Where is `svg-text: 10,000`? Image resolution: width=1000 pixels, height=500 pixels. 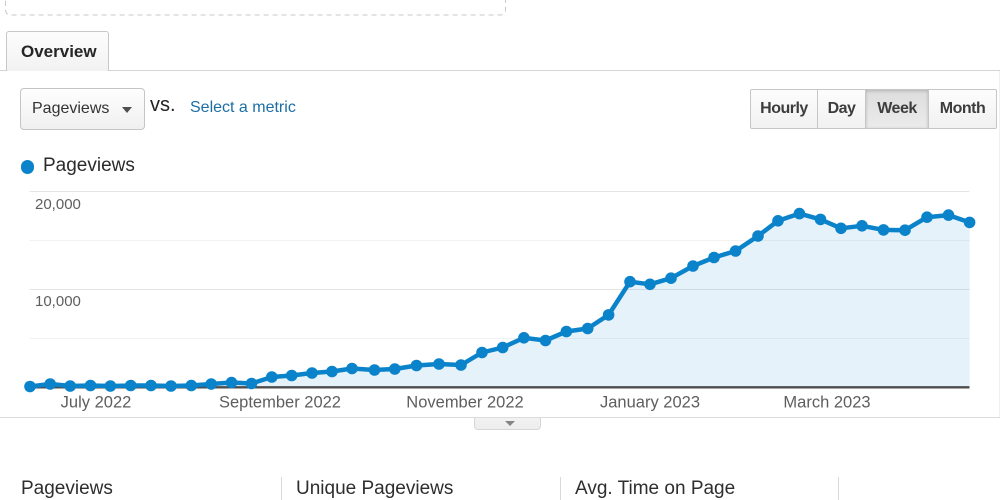
svg-text: 10,000 is located at coordinates (58, 301).